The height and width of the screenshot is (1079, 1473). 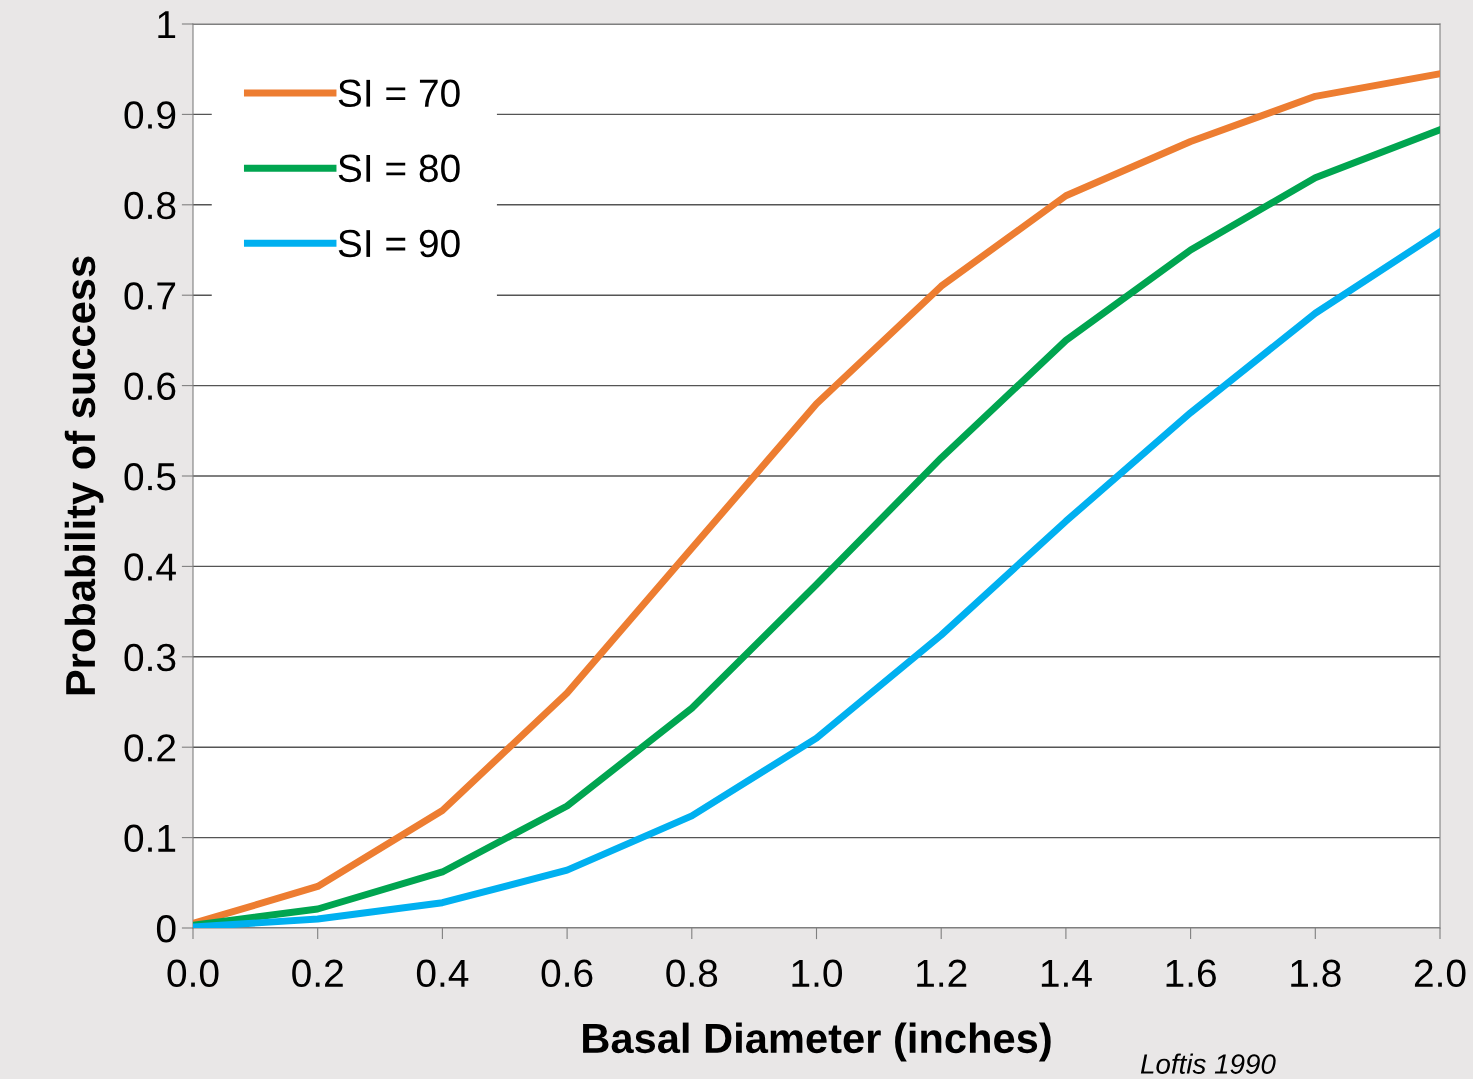 I want to click on x-tick-label: 0.2, so click(x=317, y=973).